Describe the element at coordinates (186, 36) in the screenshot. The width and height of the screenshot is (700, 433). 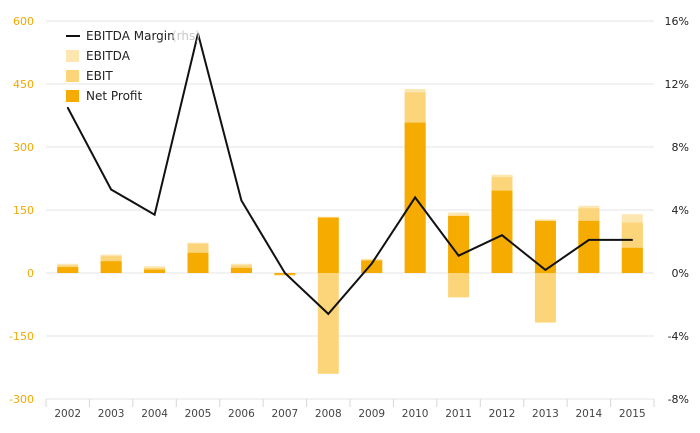
I see `legend-label-rhs: (rhs)` at that location.